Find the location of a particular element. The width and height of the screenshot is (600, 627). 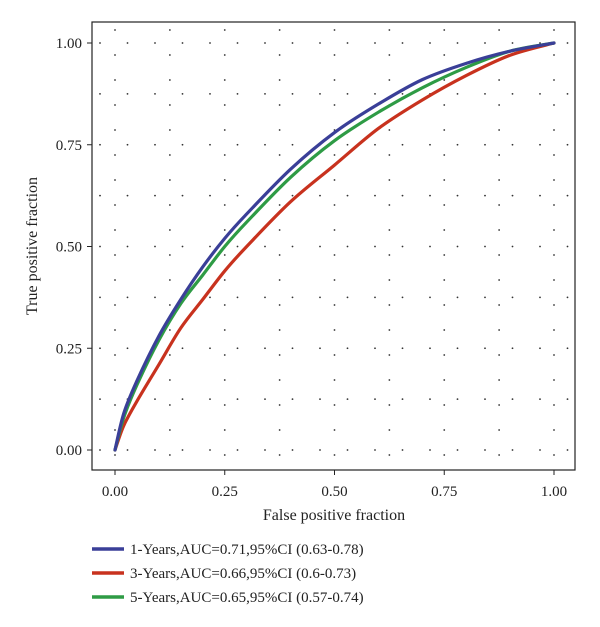

x-tick-label: 0.50 is located at coordinates (334, 492).